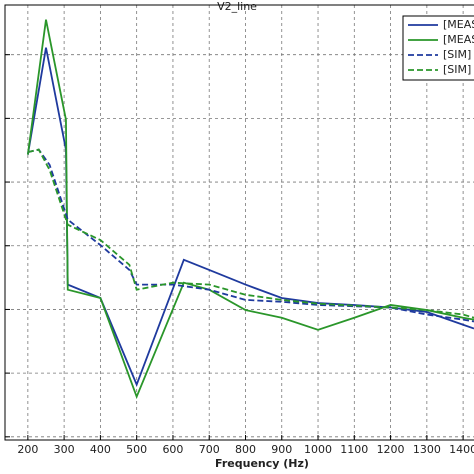 The image size is (474, 474). Describe the element at coordinates (461, 449) in the screenshot. I see `x-tick-label: 1400` at that location.